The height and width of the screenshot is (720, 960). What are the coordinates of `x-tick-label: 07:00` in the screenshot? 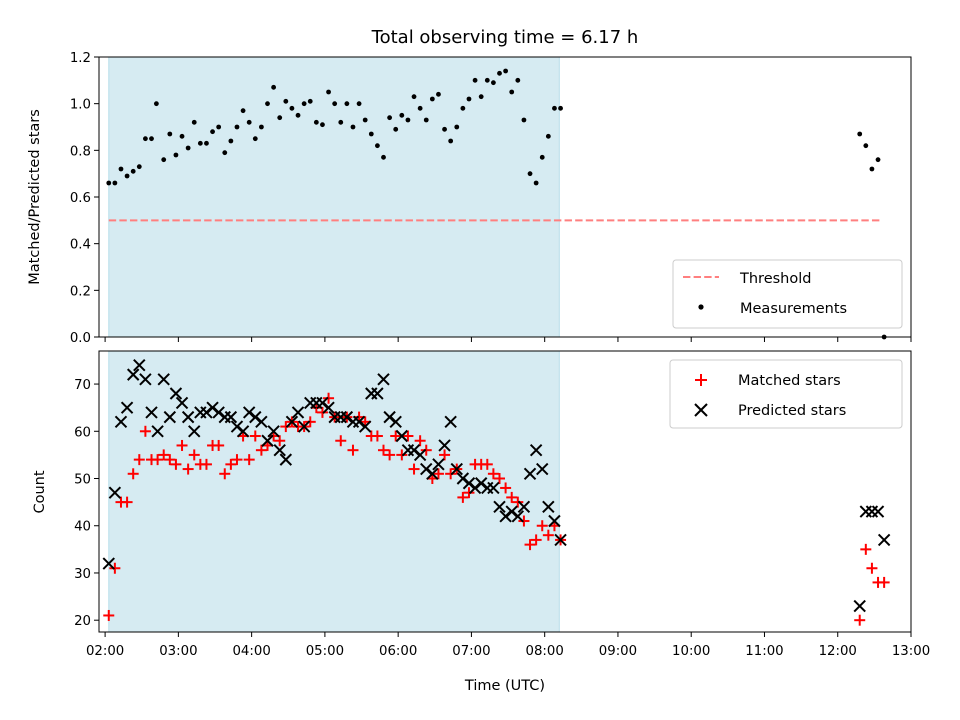 It's located at (471, 651).